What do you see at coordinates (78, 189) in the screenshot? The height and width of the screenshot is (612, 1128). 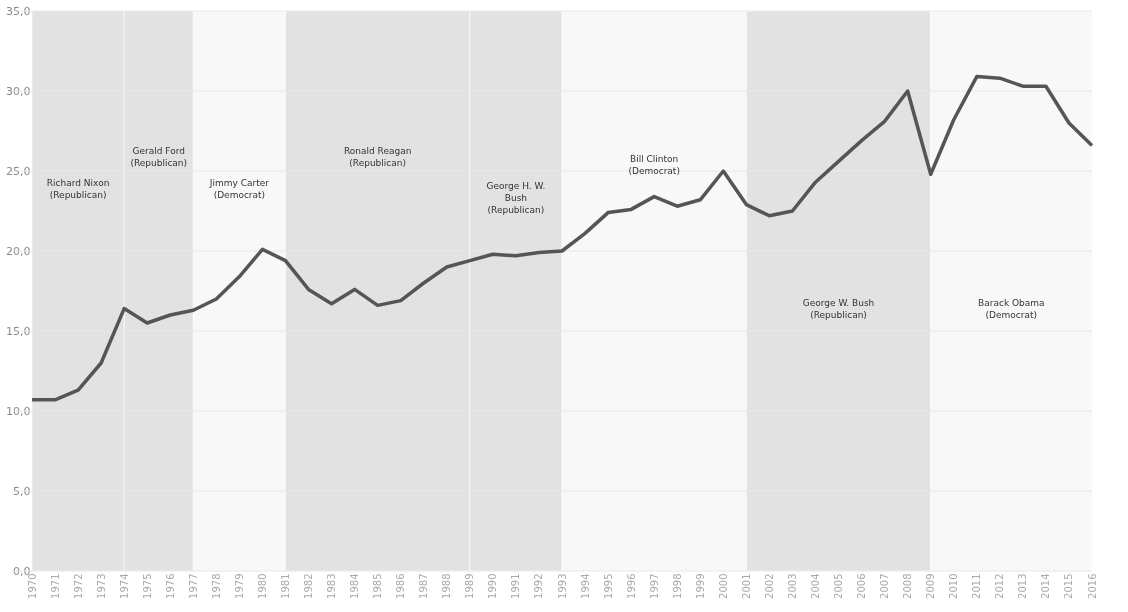 I see `band-label: Richard Nixon (Republican)` at bounding box center [78, 189].